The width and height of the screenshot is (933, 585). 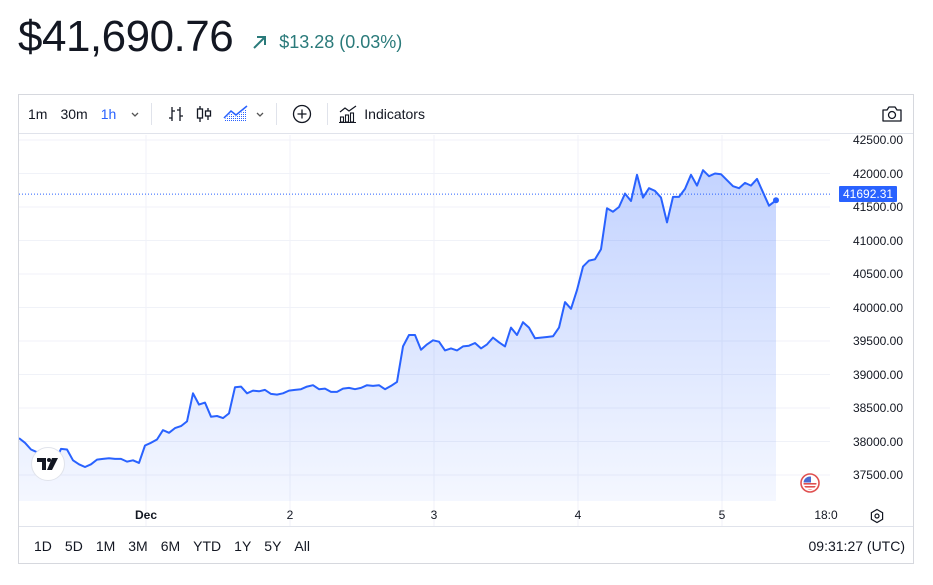 What do you see at coordinates (207, 545) in the screenshot?
I see `range-ytd: YTD` at bounding box center [207, 545].